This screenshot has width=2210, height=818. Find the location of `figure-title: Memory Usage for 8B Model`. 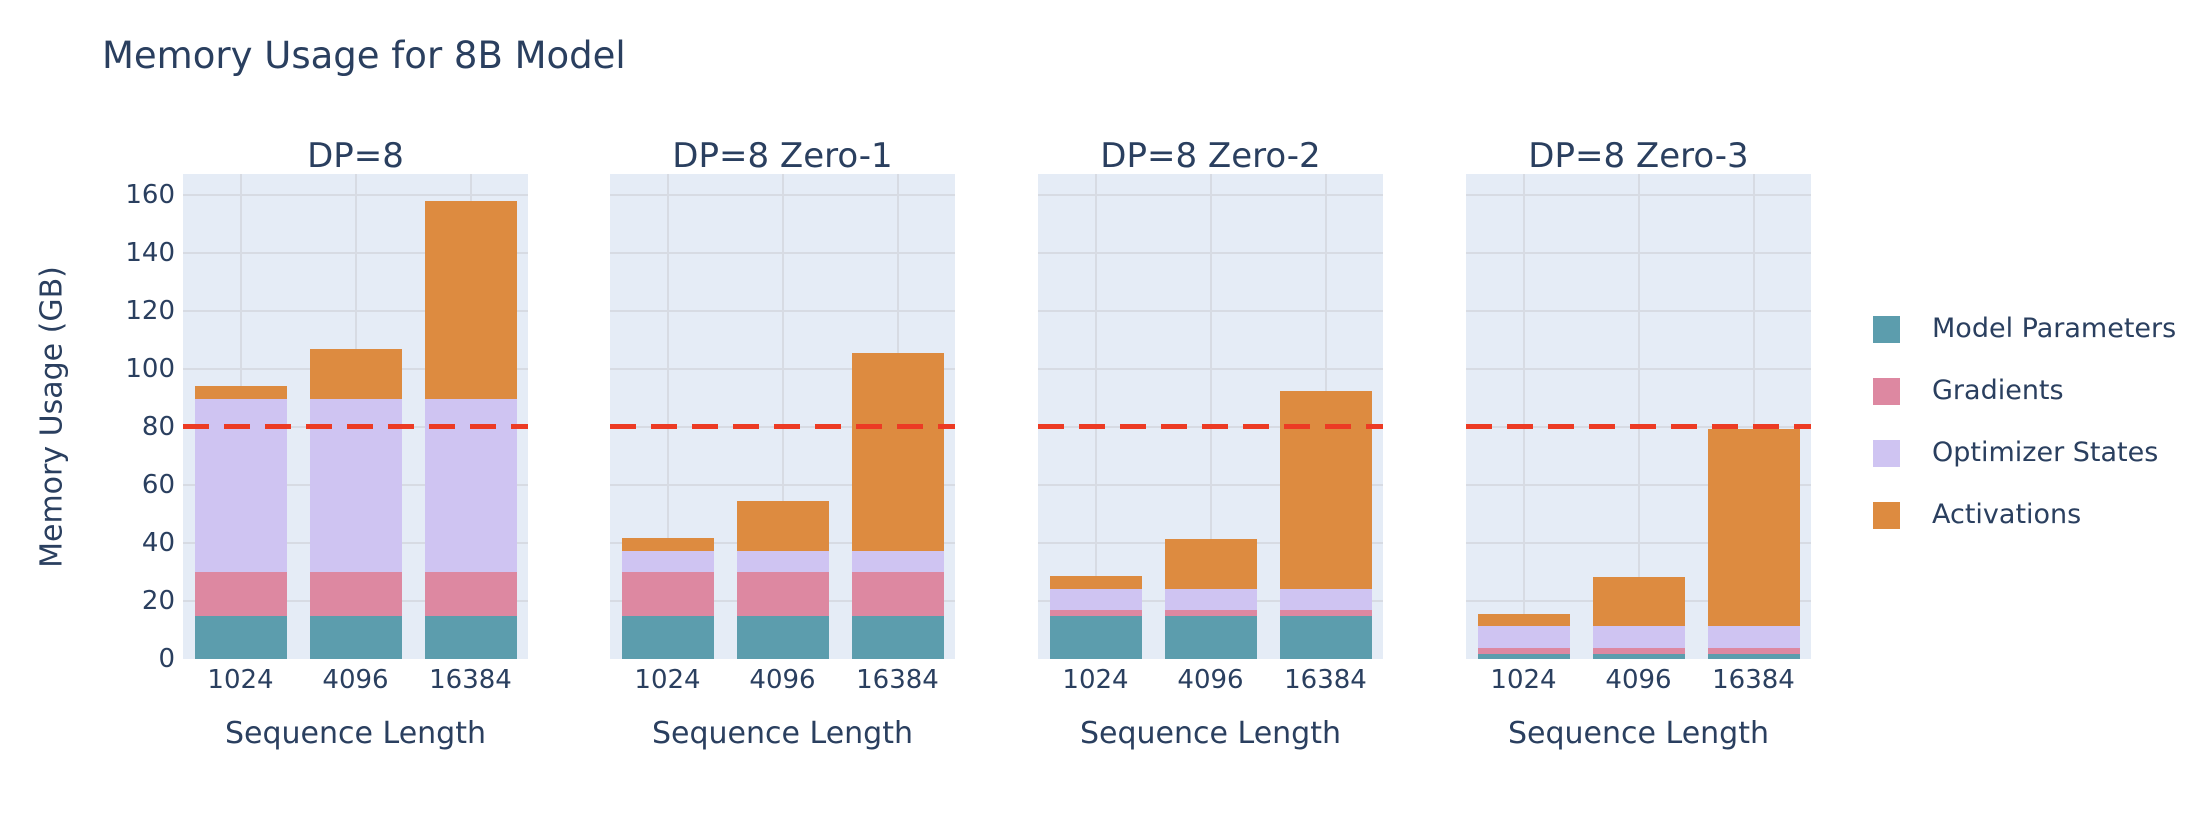

figure-title: Memory Usage for 8B Model is located at coordinates (364, 55).